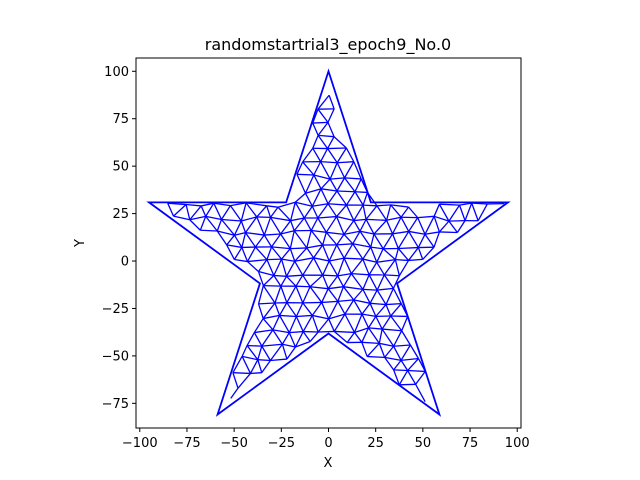 Image resolution: width=640 pixels, height=480 pixels. Describe the element at coordinates (328, 463) in the screenshot. I see `x-axis-label: X` at that location.